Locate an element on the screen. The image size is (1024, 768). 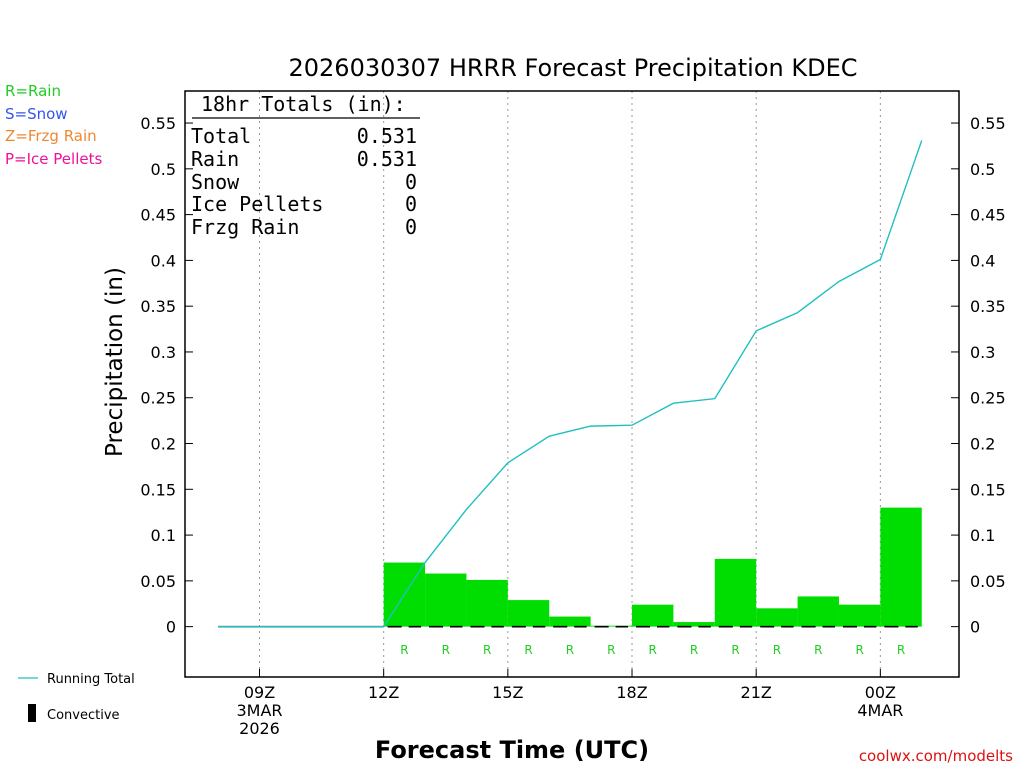
y-tick-label-right: 0.55 is located at coordinates (988, 123).